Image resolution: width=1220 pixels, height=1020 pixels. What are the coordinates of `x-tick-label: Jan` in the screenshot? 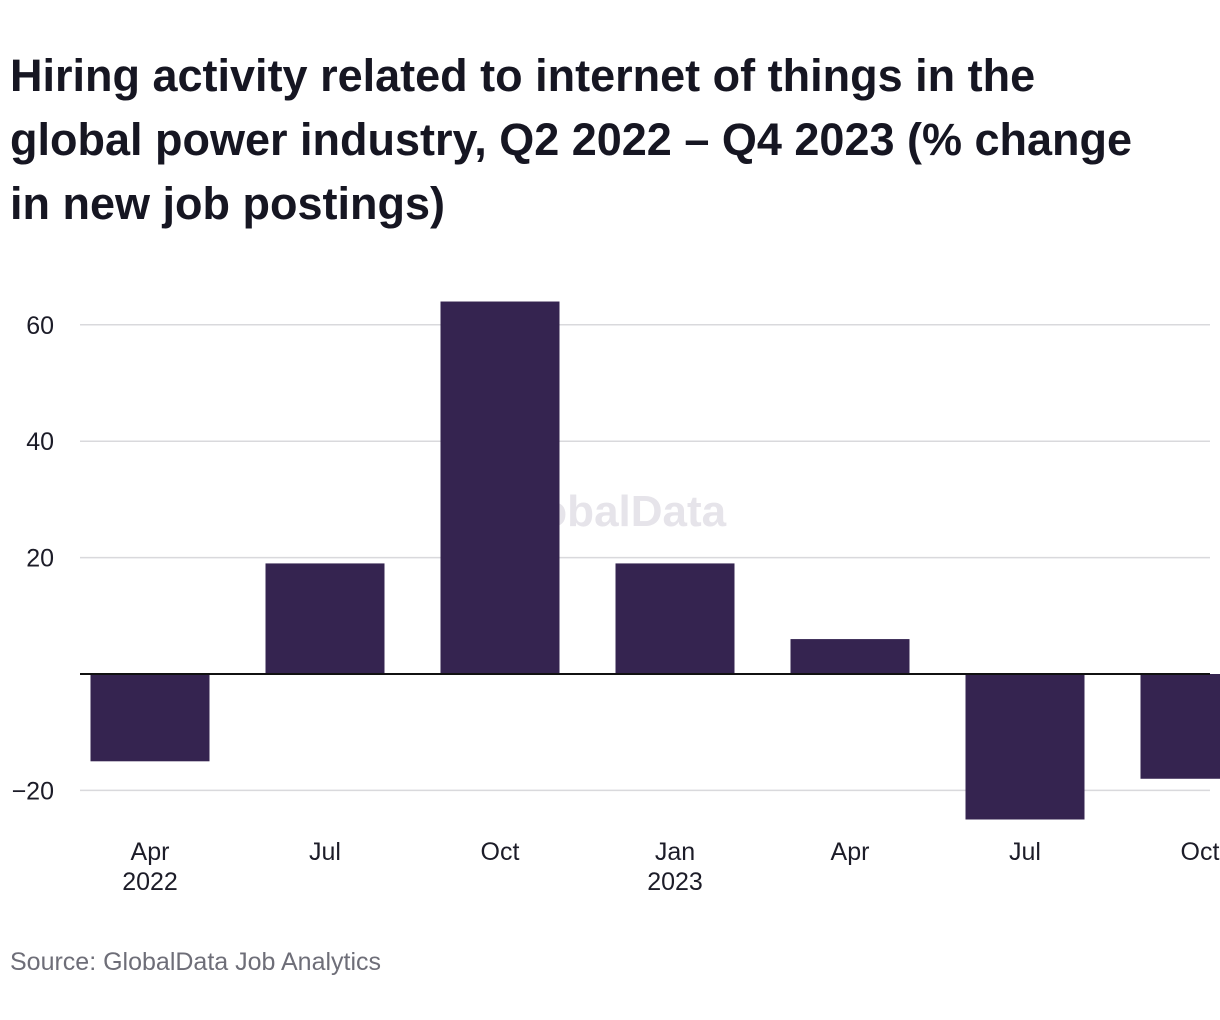 It's located at (675, 852).